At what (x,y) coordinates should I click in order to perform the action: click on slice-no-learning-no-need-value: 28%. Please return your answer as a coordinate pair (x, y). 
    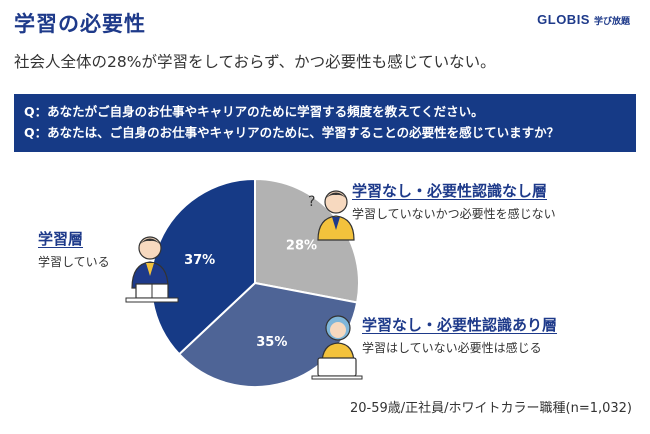
    Looking at the image, I should click on (301, 246).